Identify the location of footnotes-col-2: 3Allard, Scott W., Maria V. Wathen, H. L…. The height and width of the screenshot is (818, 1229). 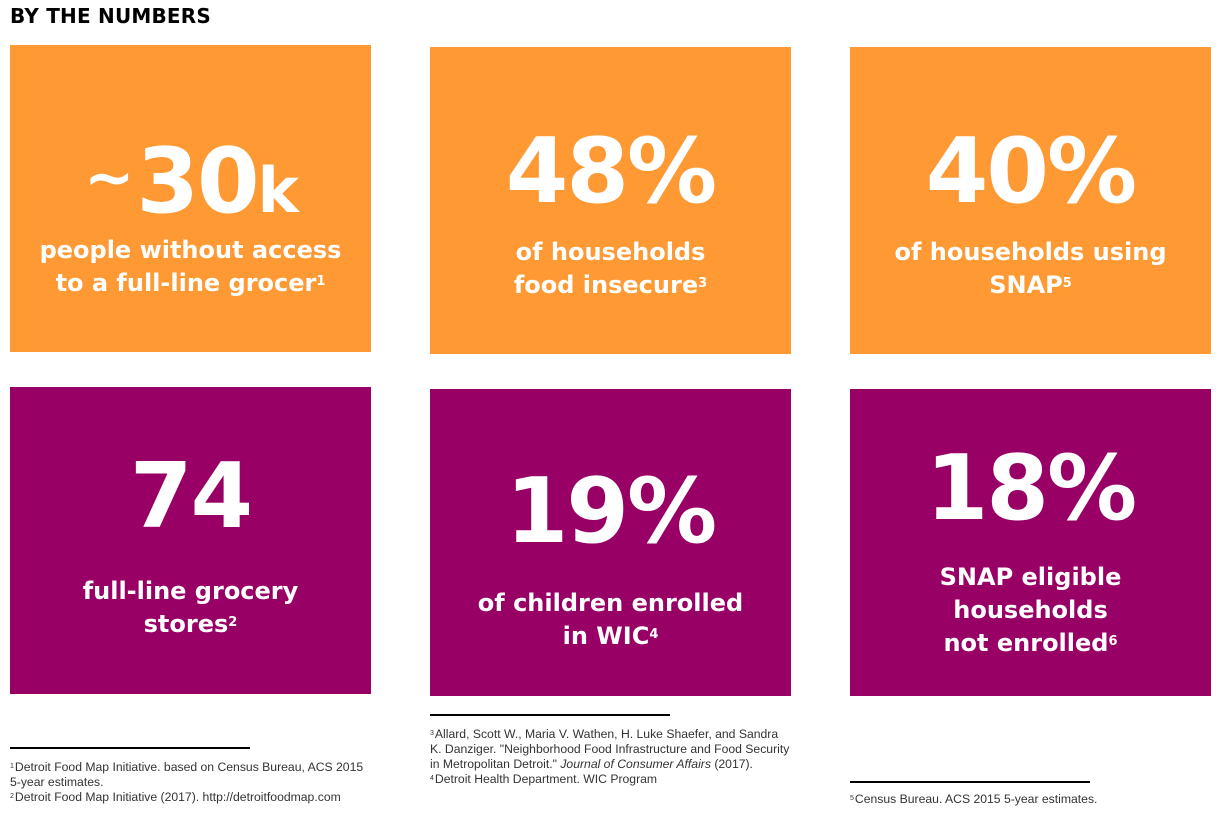
(610, 757).